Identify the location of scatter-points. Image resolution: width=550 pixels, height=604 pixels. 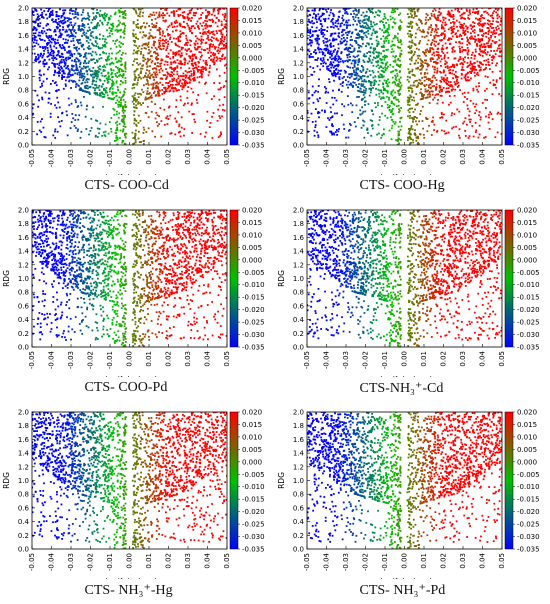
(129, 277).